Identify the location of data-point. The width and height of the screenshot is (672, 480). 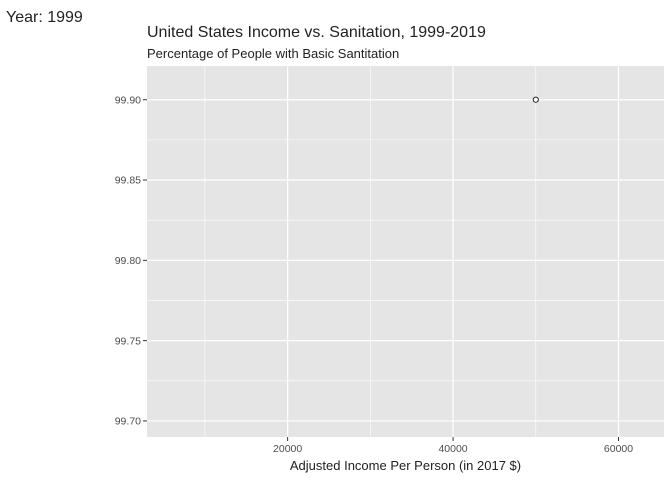
(535, 99).